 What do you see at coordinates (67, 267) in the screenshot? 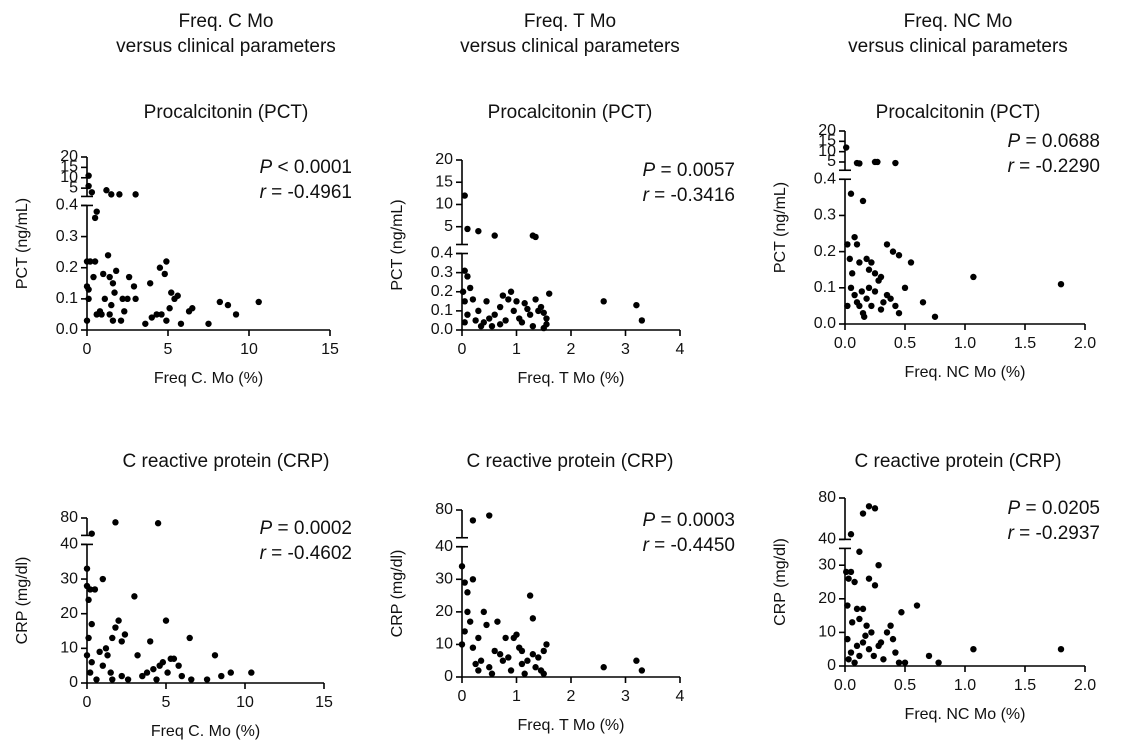
I see `y-tick-label: 0.2` at bounding box center [67, 267].